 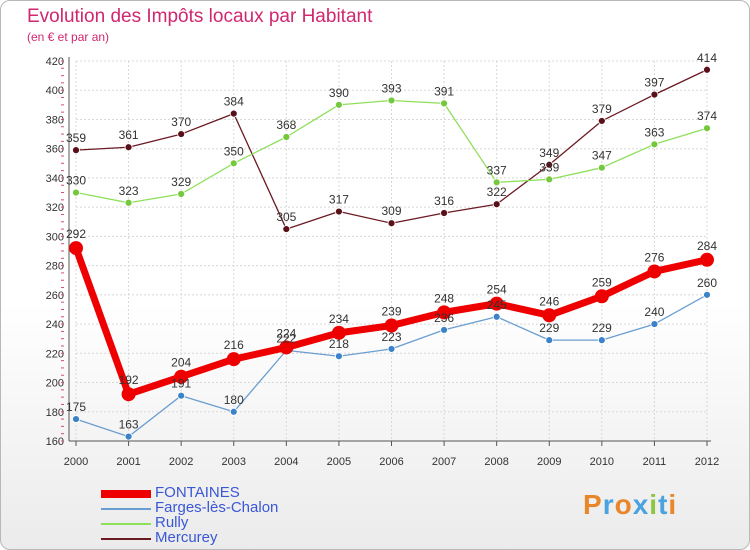 What do you see at coordinates (76, 181) in the screenshot?
I see `data-label: 330` at bounding box center [76, 181].